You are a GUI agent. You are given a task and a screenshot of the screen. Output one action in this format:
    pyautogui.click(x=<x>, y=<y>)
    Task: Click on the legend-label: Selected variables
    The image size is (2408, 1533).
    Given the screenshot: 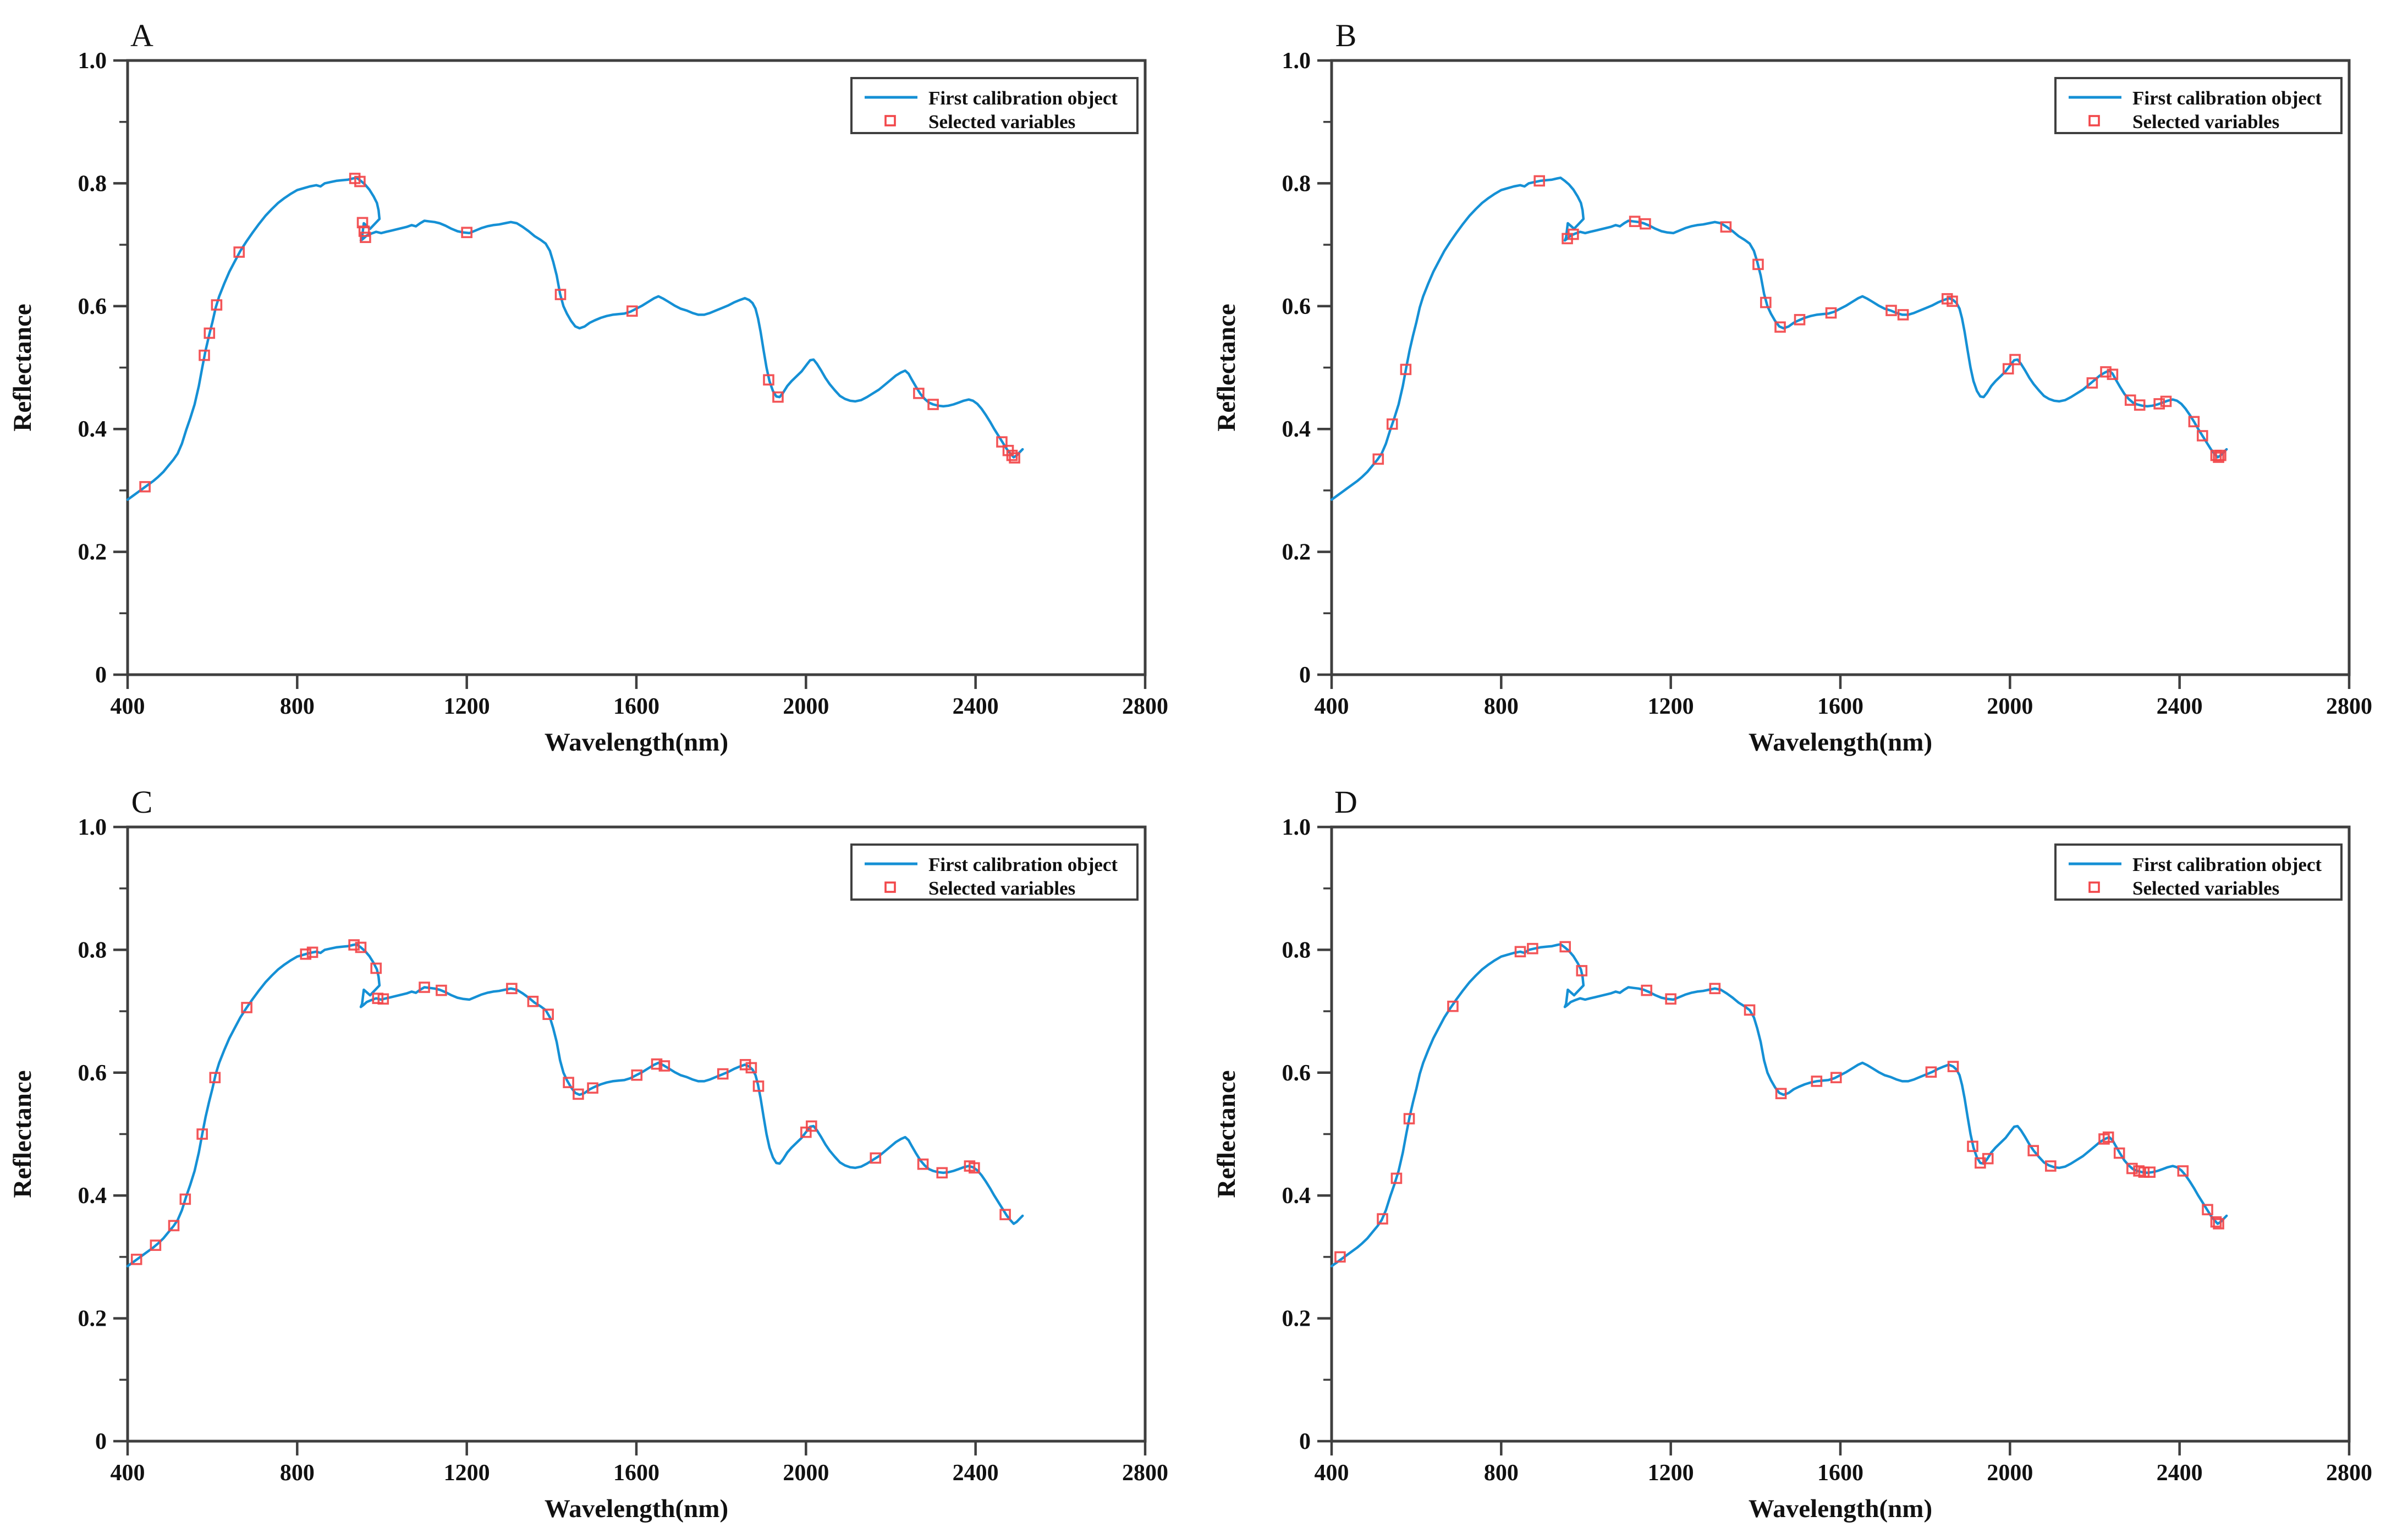 What is the action you would take?
    pyautogui.click(x=2206, y=122)
    